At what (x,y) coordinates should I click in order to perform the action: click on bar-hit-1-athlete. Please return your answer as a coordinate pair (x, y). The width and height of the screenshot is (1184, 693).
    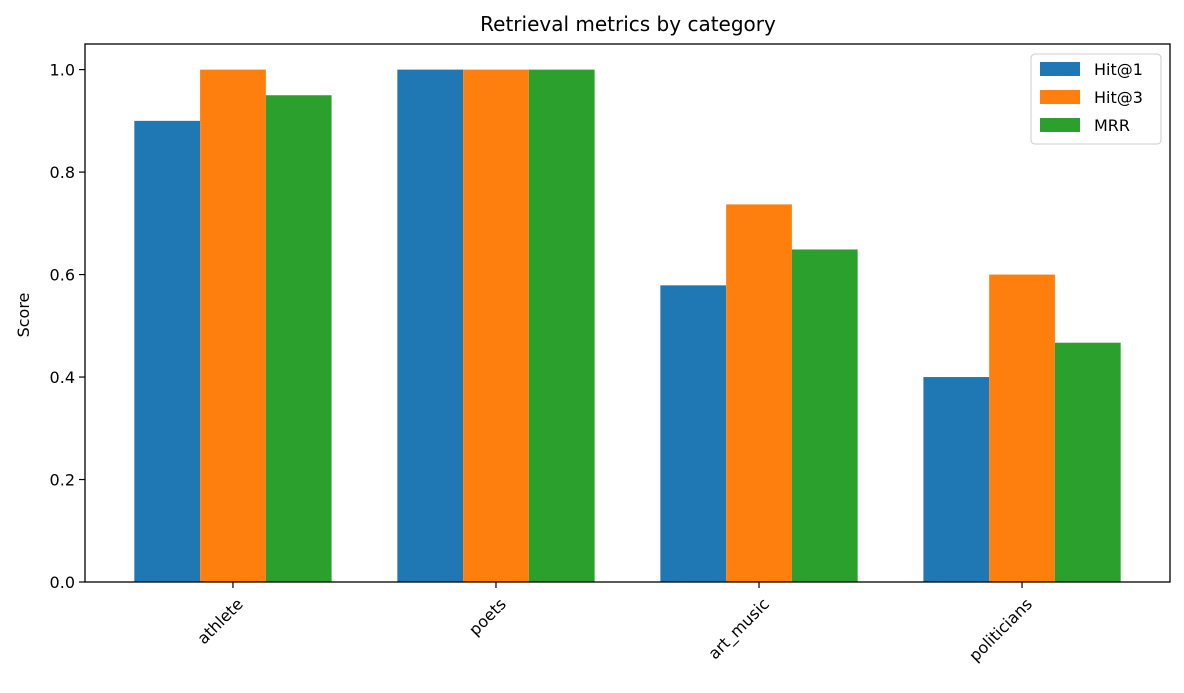
    Looking at the image, I should click on (167, 351).